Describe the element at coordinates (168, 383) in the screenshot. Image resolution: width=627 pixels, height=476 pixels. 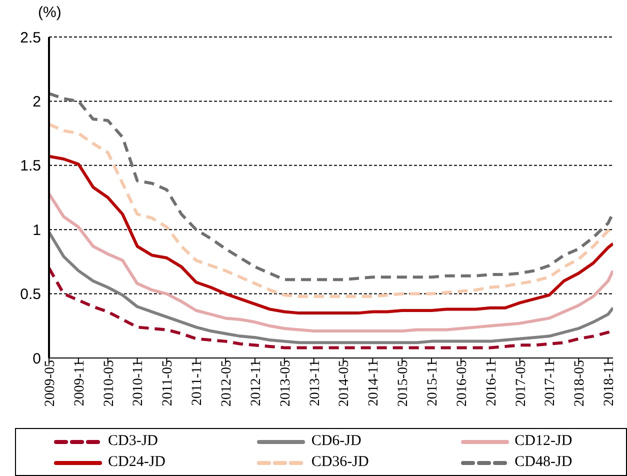
I see `x-tick-label: 2011-05` at that location.